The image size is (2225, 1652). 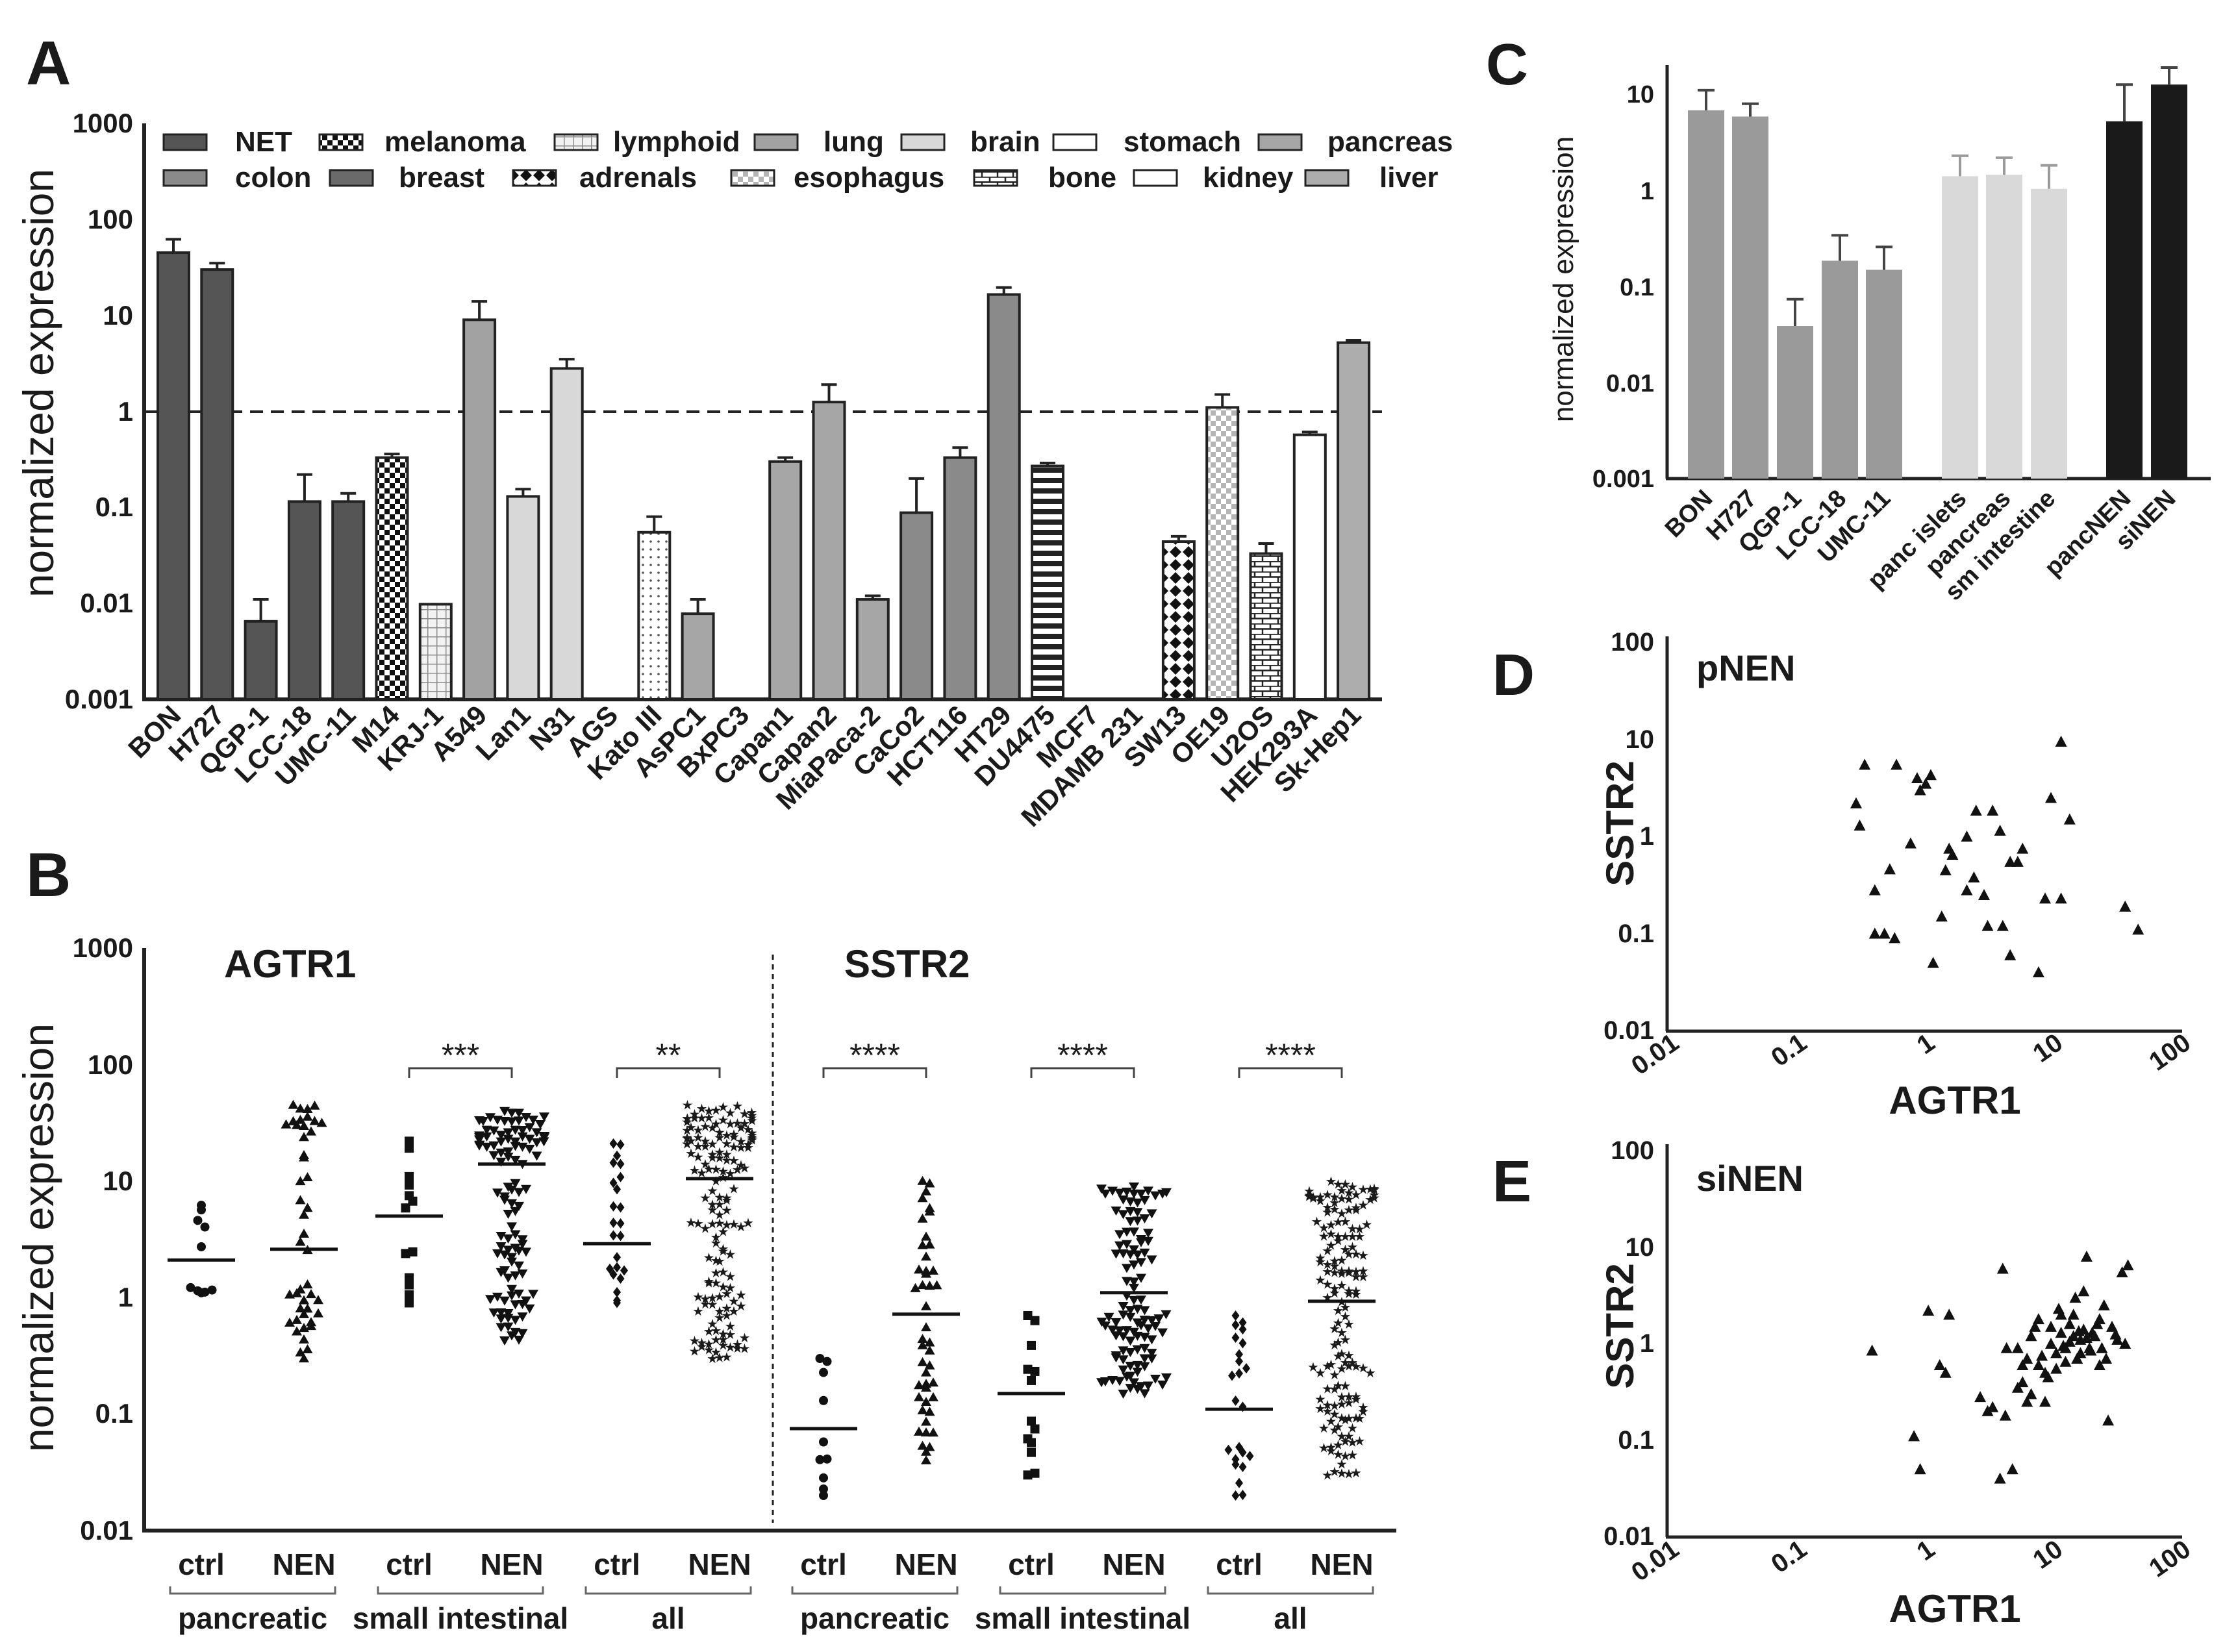 What do you see at coordinates (668, 1618) in the screenshot?
I see `tissue-label-all: all` at bounding box center [668, 1618].